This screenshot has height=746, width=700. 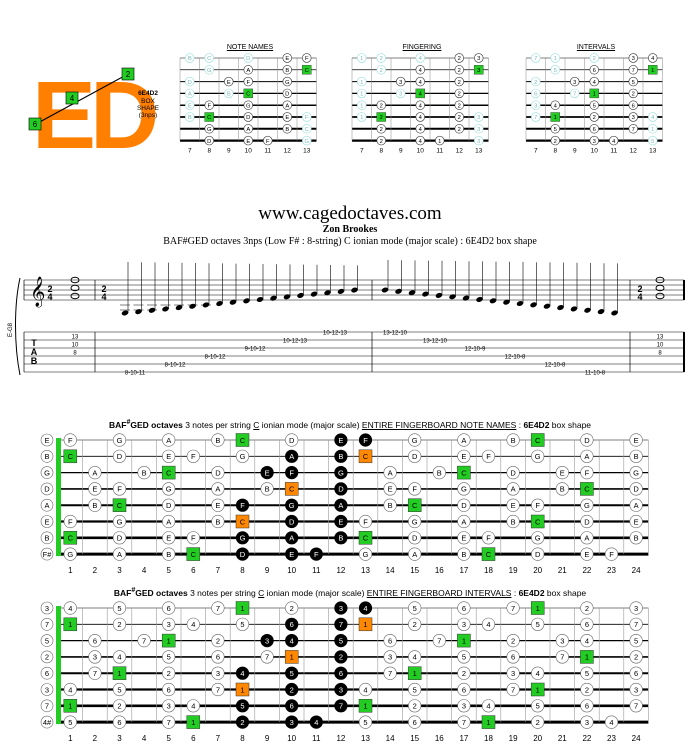 I want to click on fret-number: 14, so click(x=390, y=570).